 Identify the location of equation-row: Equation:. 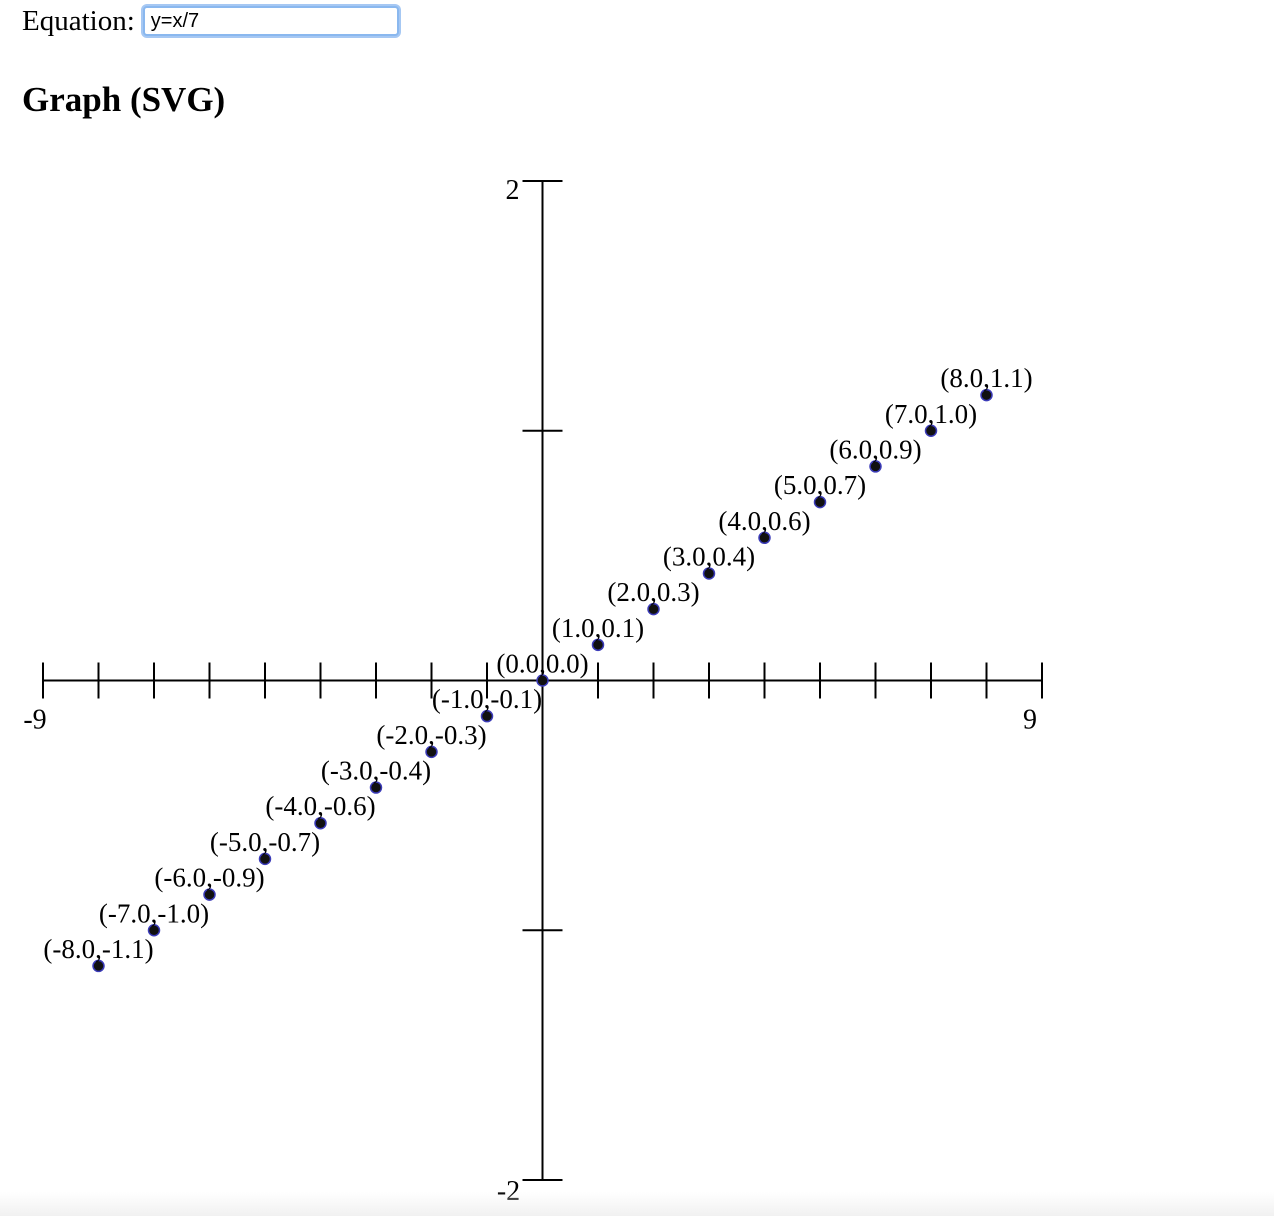
(210, 21).